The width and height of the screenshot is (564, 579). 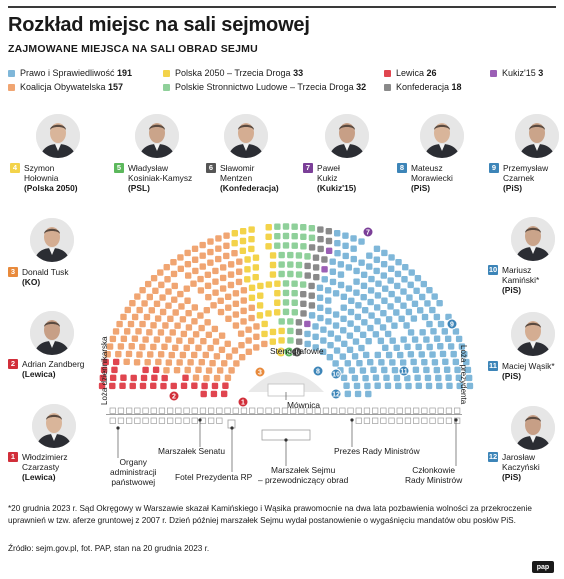 What do you see at coordinates (308, 168) in the screenshot?
I see `politician-number-badge: 7` at bounding box center [308, 168].